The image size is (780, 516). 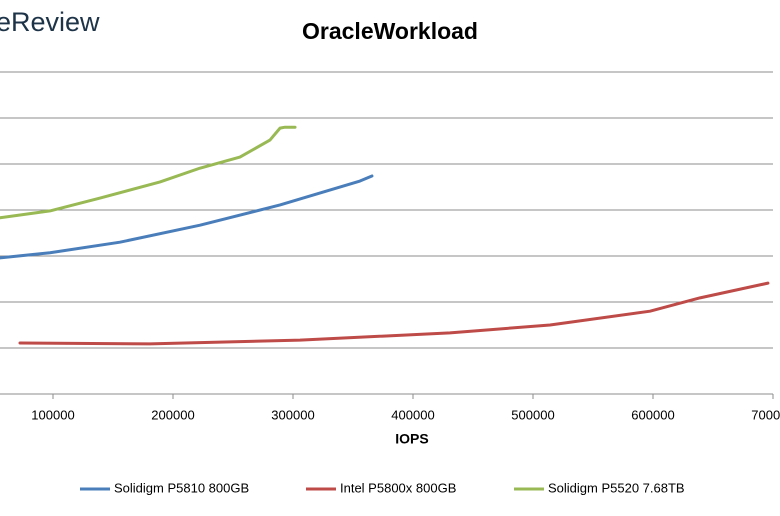 I want to click on x-tick-label: 300000, so click(x=292, y=414).